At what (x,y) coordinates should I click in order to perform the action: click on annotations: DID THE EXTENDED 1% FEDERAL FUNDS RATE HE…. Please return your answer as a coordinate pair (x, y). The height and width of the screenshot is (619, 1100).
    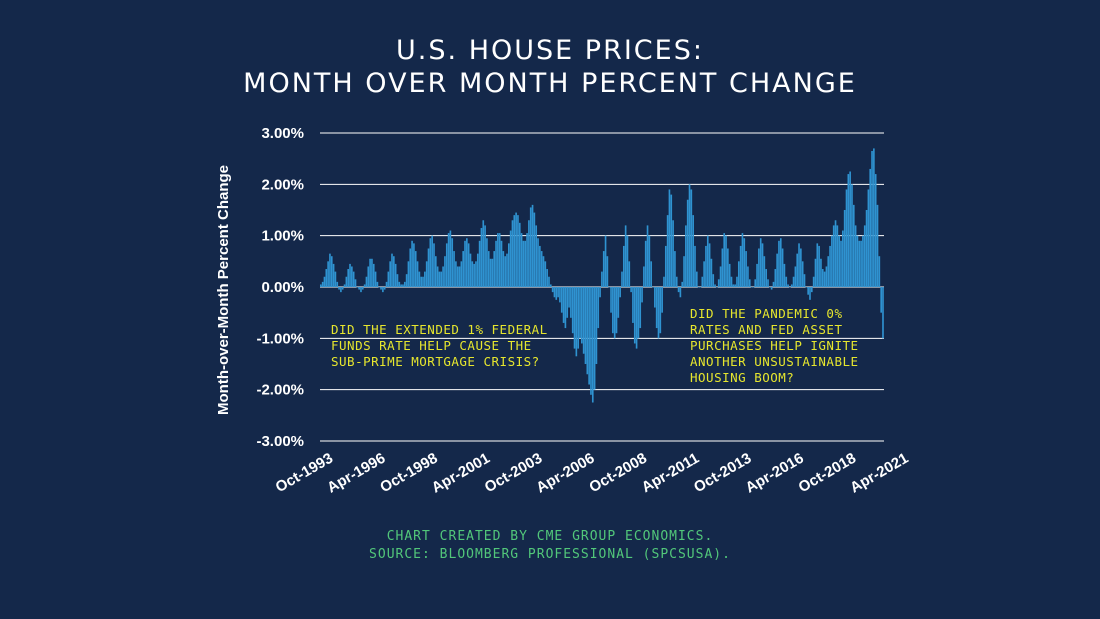
    Looking at the image, I should click on (595, 345).